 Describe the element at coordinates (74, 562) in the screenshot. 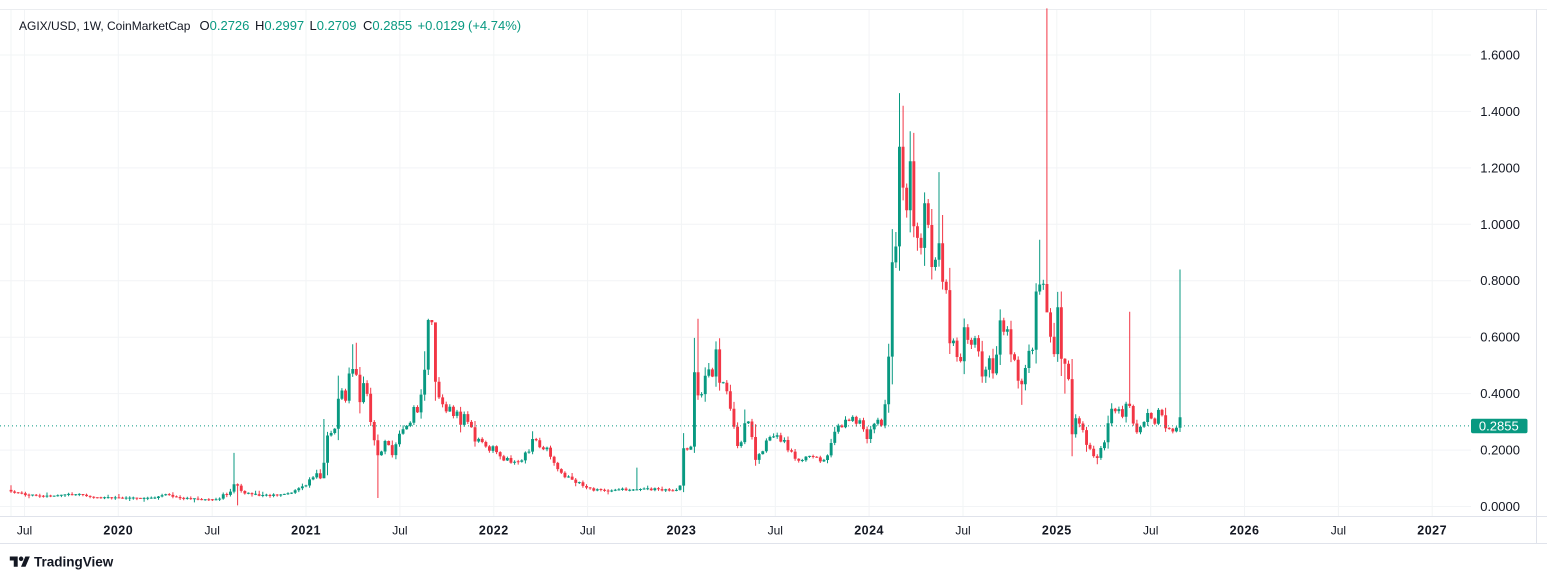

I see `svg-text: TradingView` at that location.